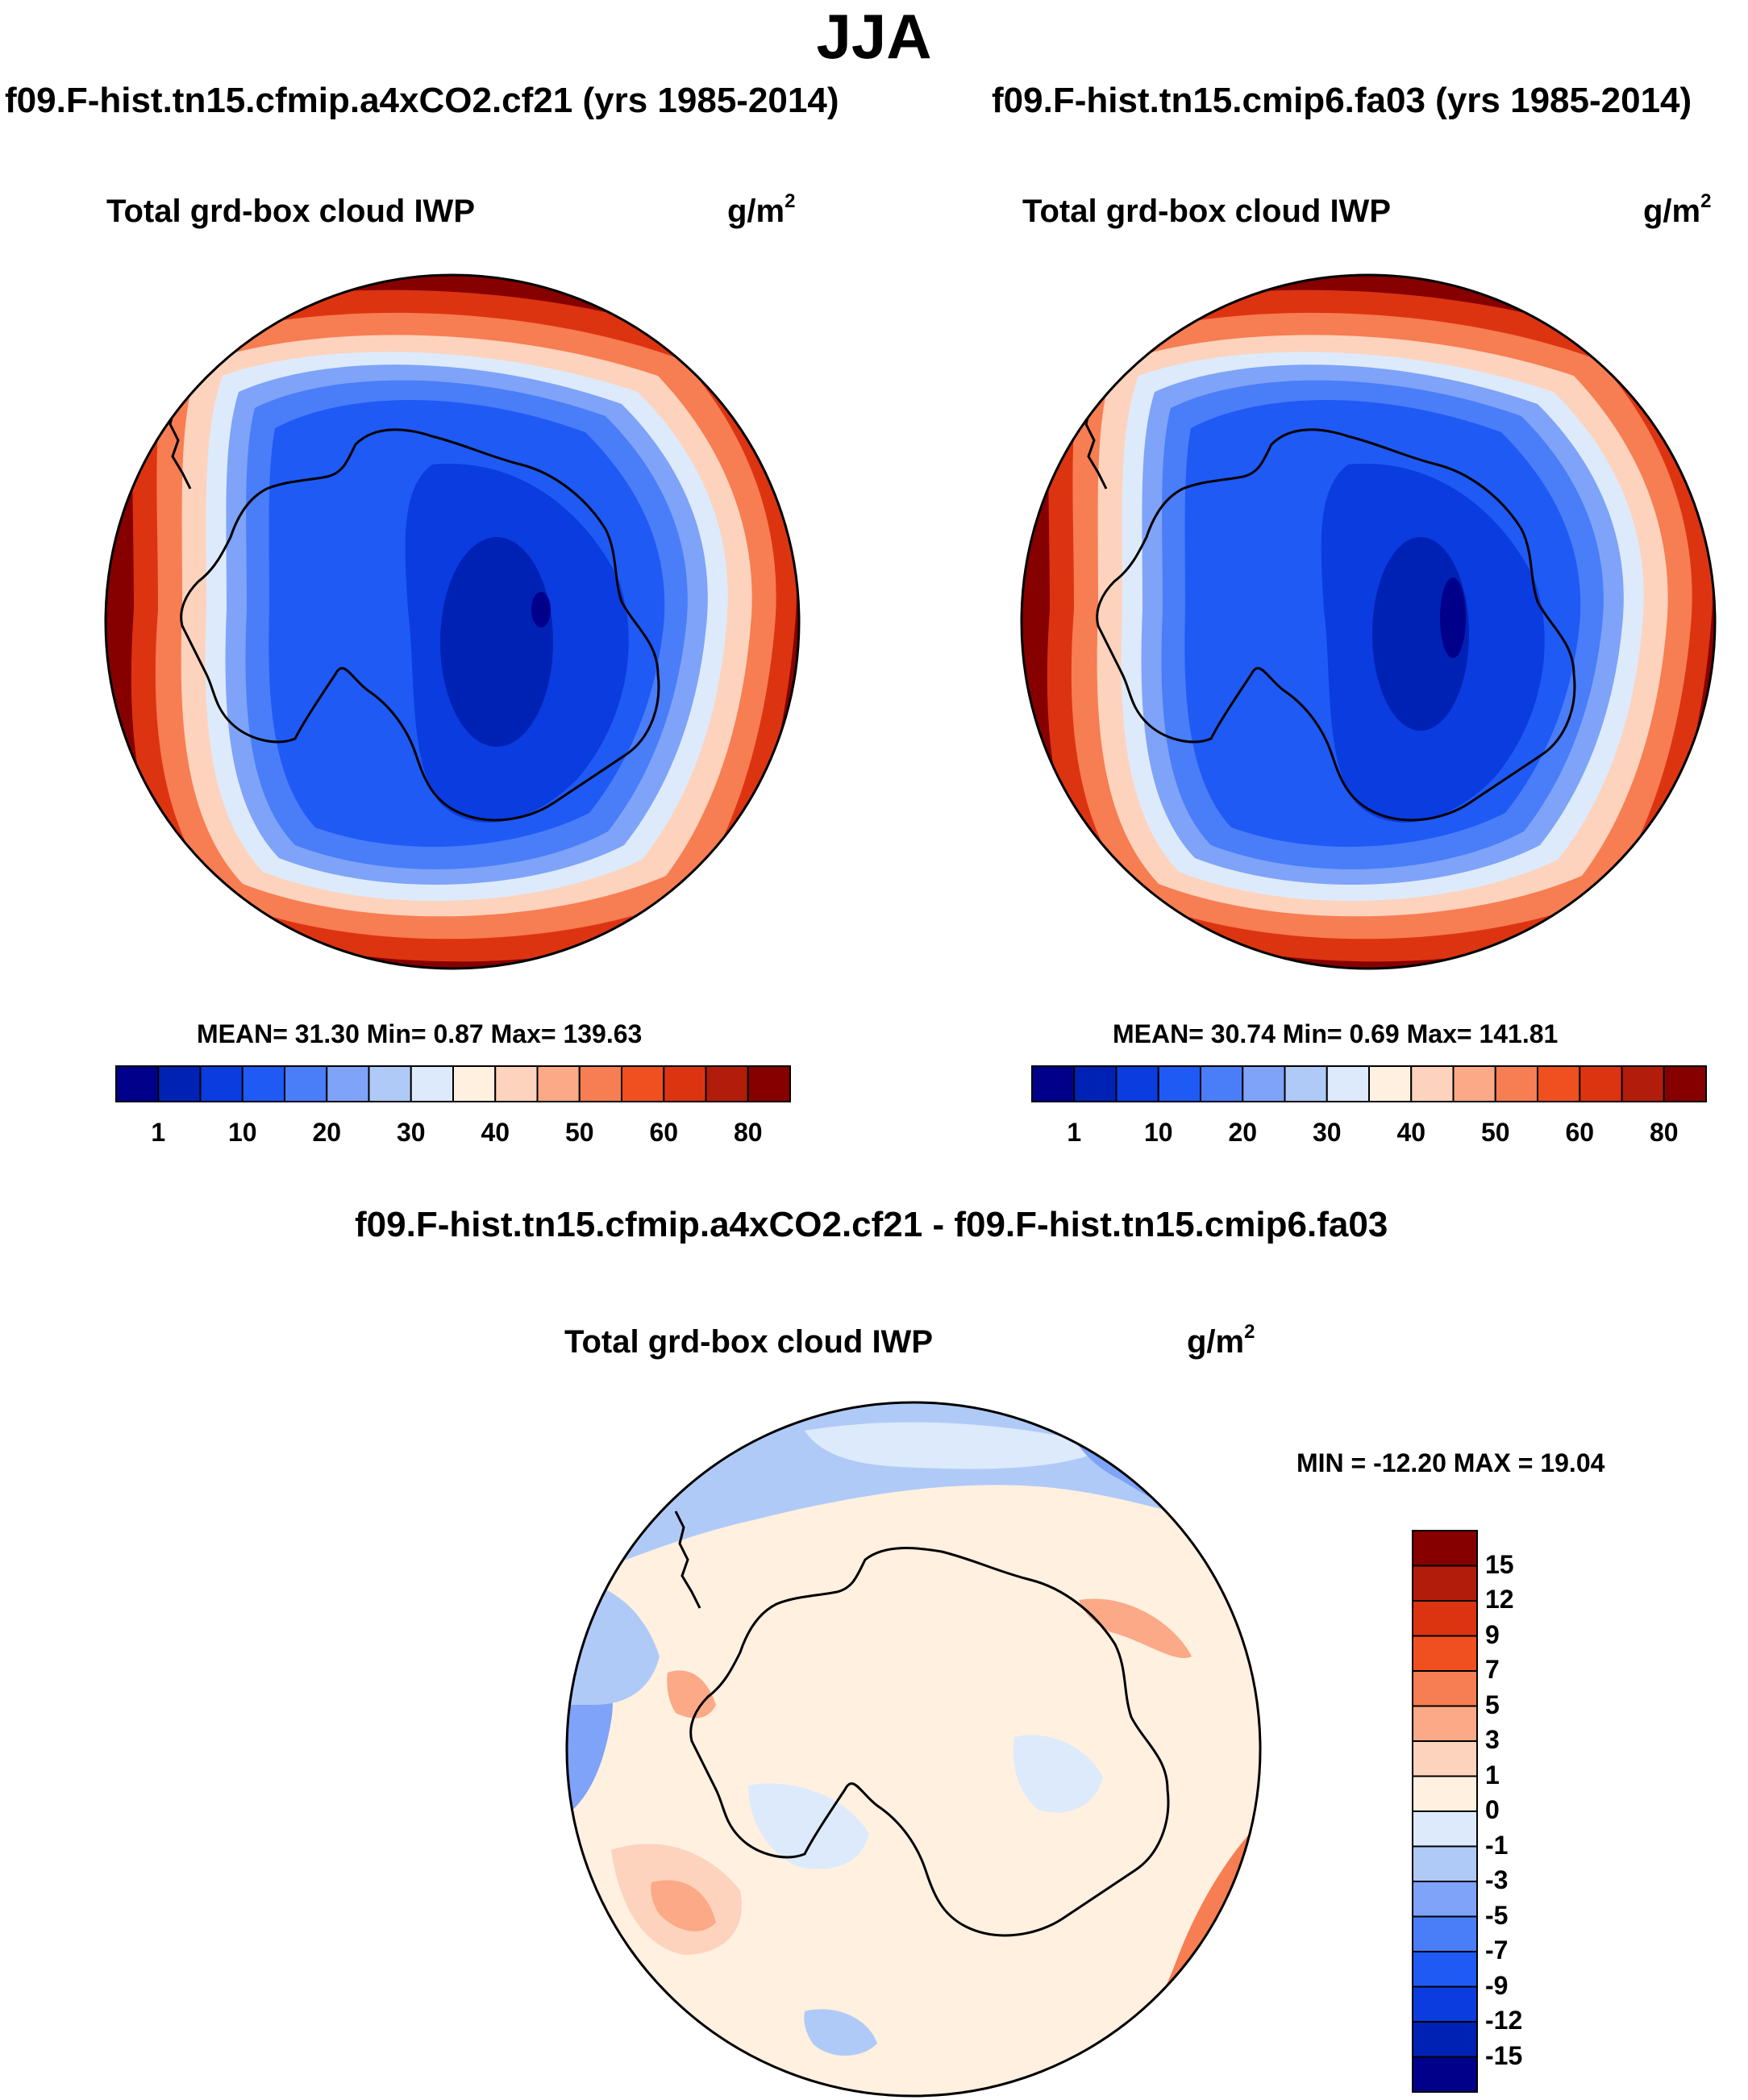  I want to click on diff-colorbar-tick-label: 0, so click(1492, 1809).